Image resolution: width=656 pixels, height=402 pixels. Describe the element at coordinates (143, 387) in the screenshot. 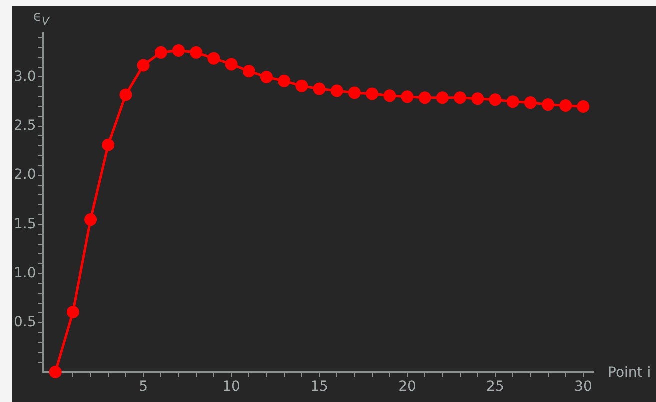

I see `x-tick-label: 5` at that location.